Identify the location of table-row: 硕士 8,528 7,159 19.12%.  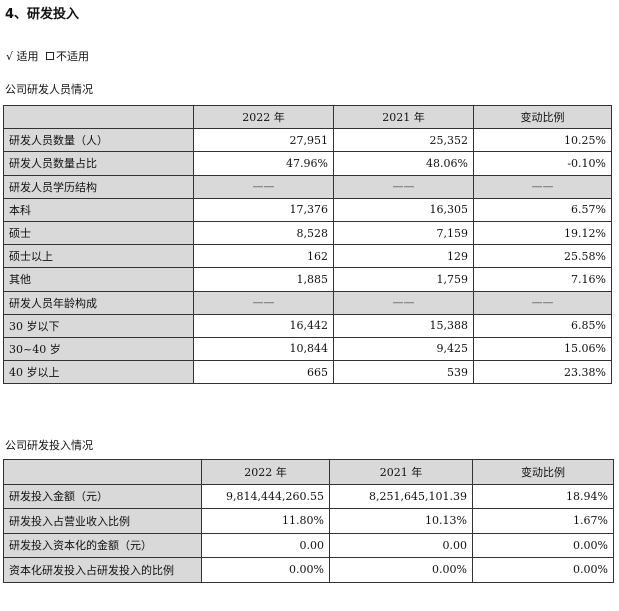
(307, 233).